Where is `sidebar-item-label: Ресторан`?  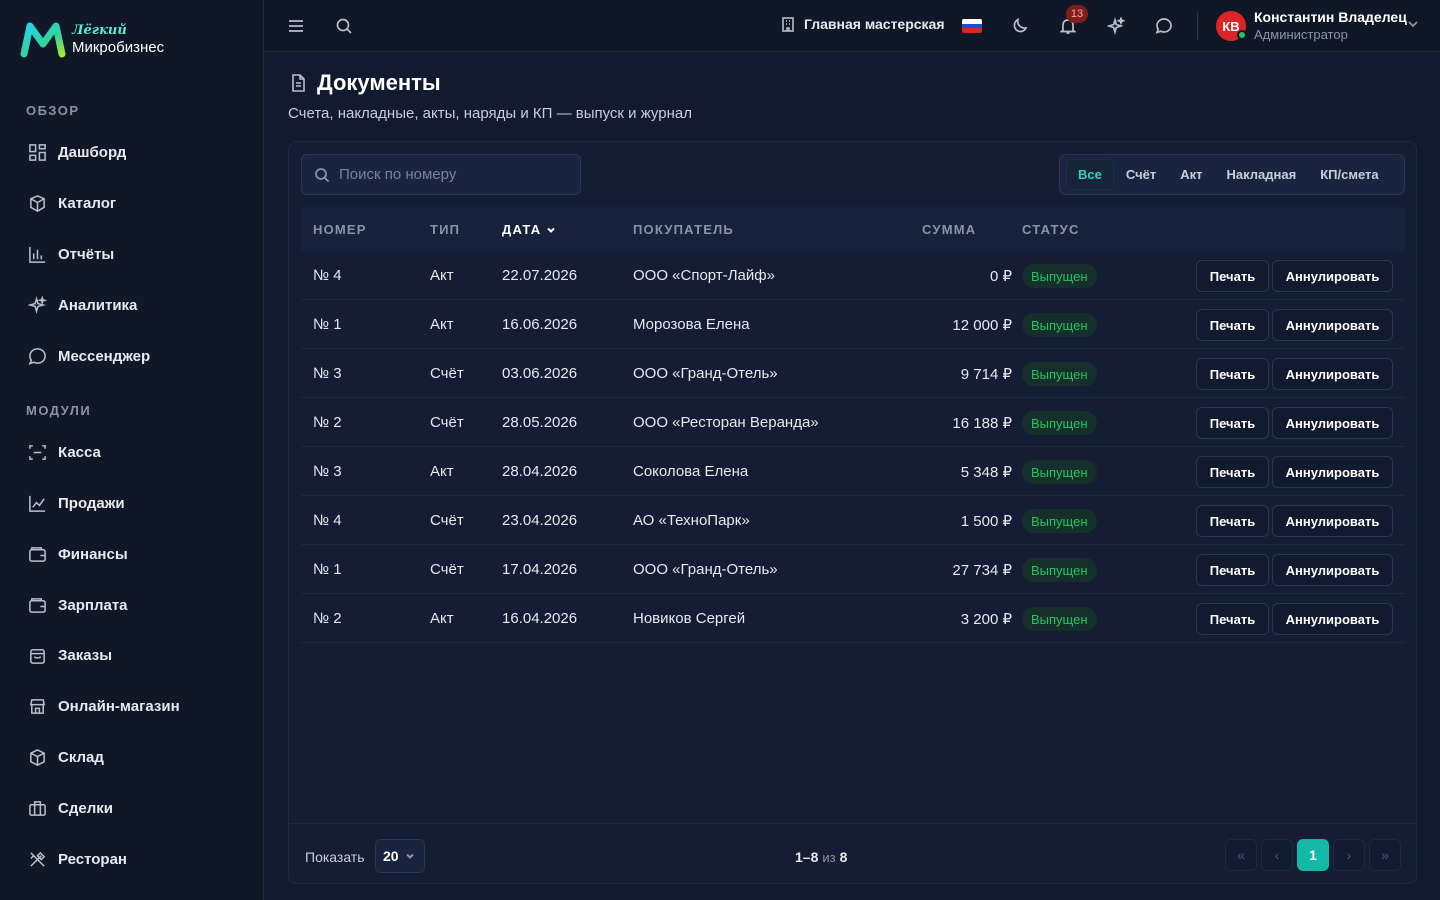 sidebar-item-label: Ресторан is located at coordinates (92, 859).